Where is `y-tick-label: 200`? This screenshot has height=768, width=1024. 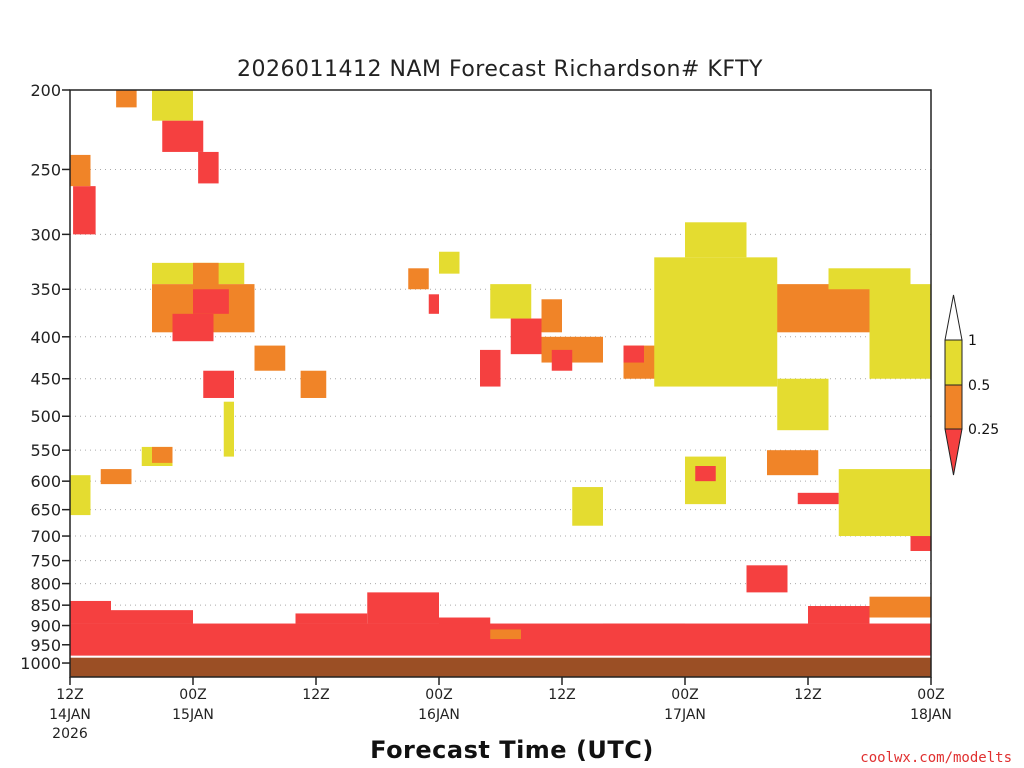
y-tick-label: 200 is located at coordinates (45, 90).